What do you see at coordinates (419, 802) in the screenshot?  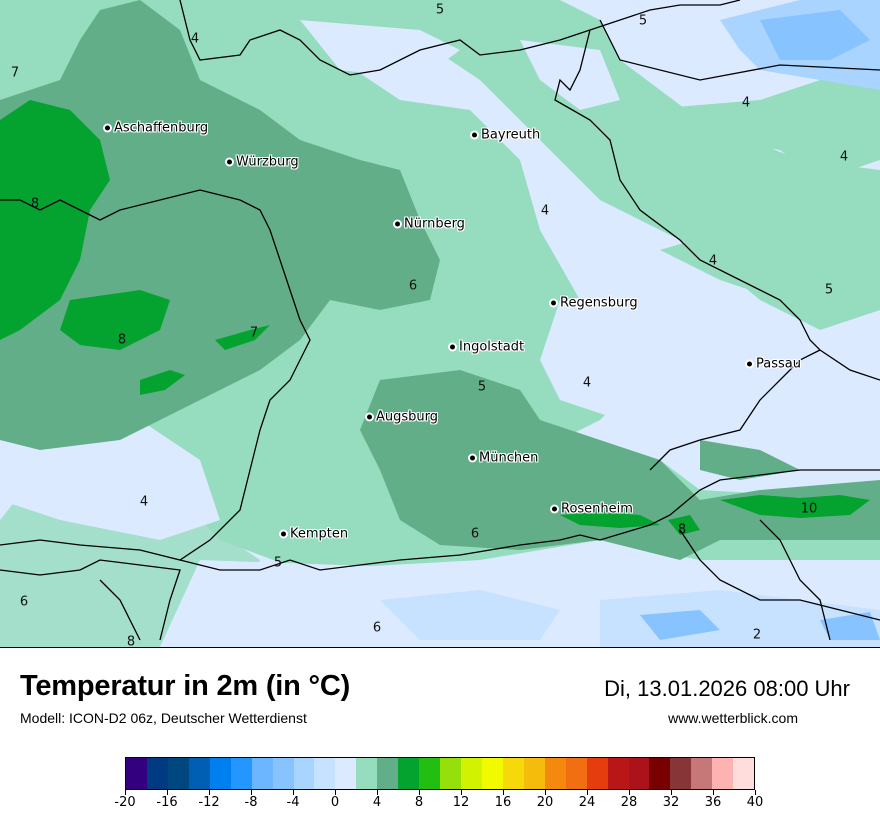 I see `legend-tick-label: 8` at bounding box center [419, 802].